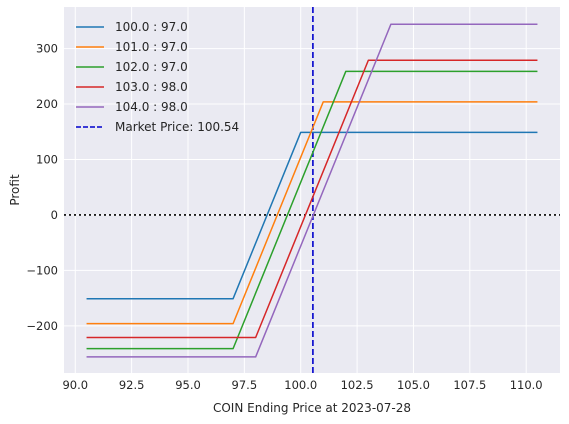 This screenshot has height=424, width=569. Describe the element at coordinates (47, 160) in the screenshot. I see `y-tick-label: 100` at that location.